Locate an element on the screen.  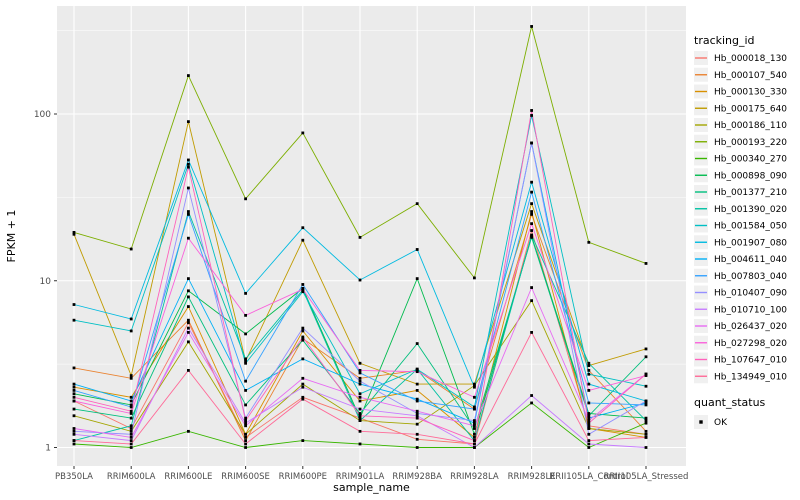
legend-item-label: Hb_027298_020 is located at coordinates (750, 344).